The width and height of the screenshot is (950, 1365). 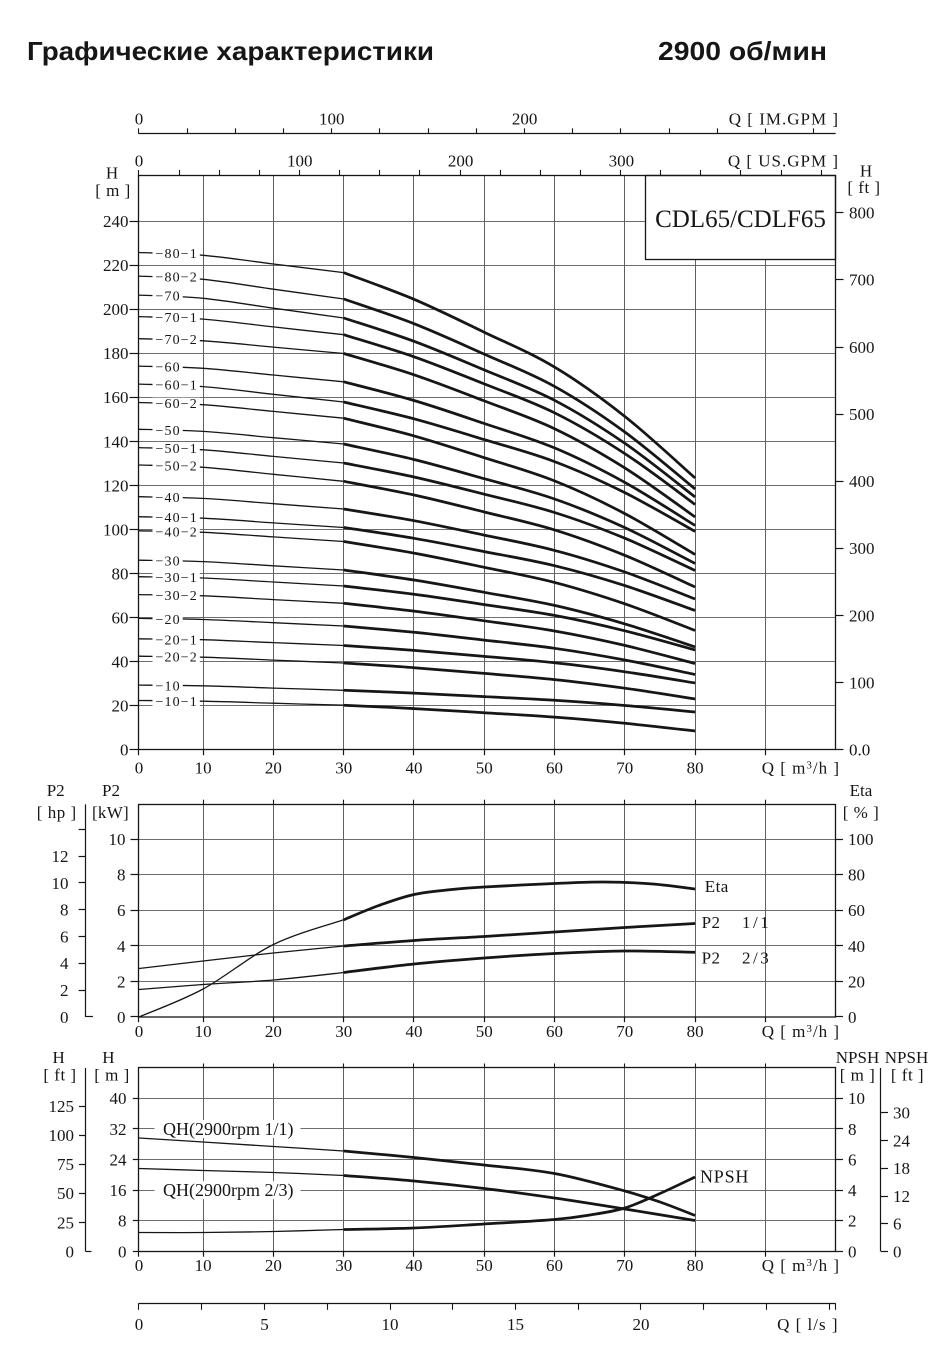 I want to click on svg-text: 700, so click(x=862, y=280).